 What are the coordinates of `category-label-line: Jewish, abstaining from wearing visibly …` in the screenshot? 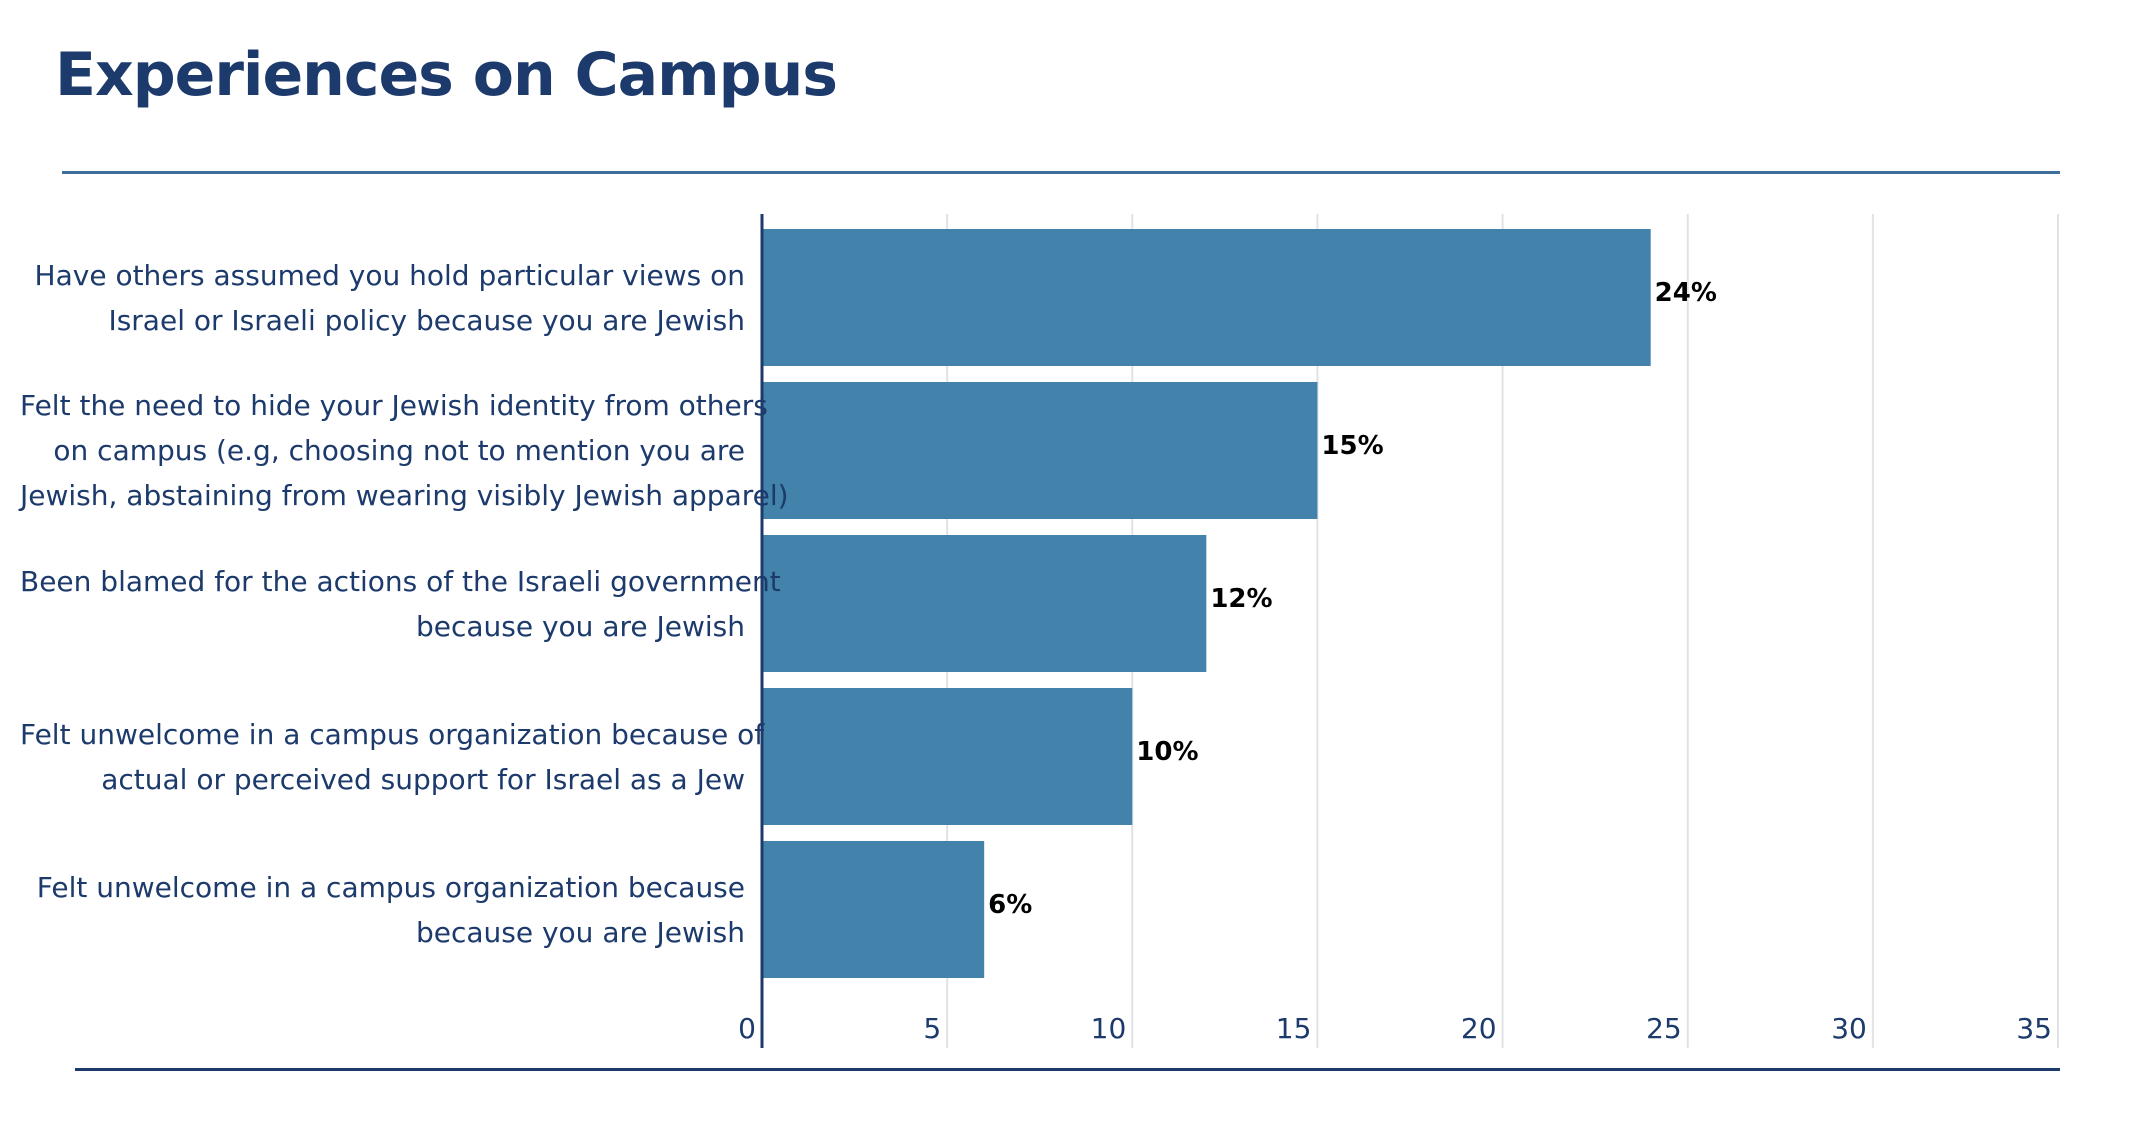 It's located at (404, 495).